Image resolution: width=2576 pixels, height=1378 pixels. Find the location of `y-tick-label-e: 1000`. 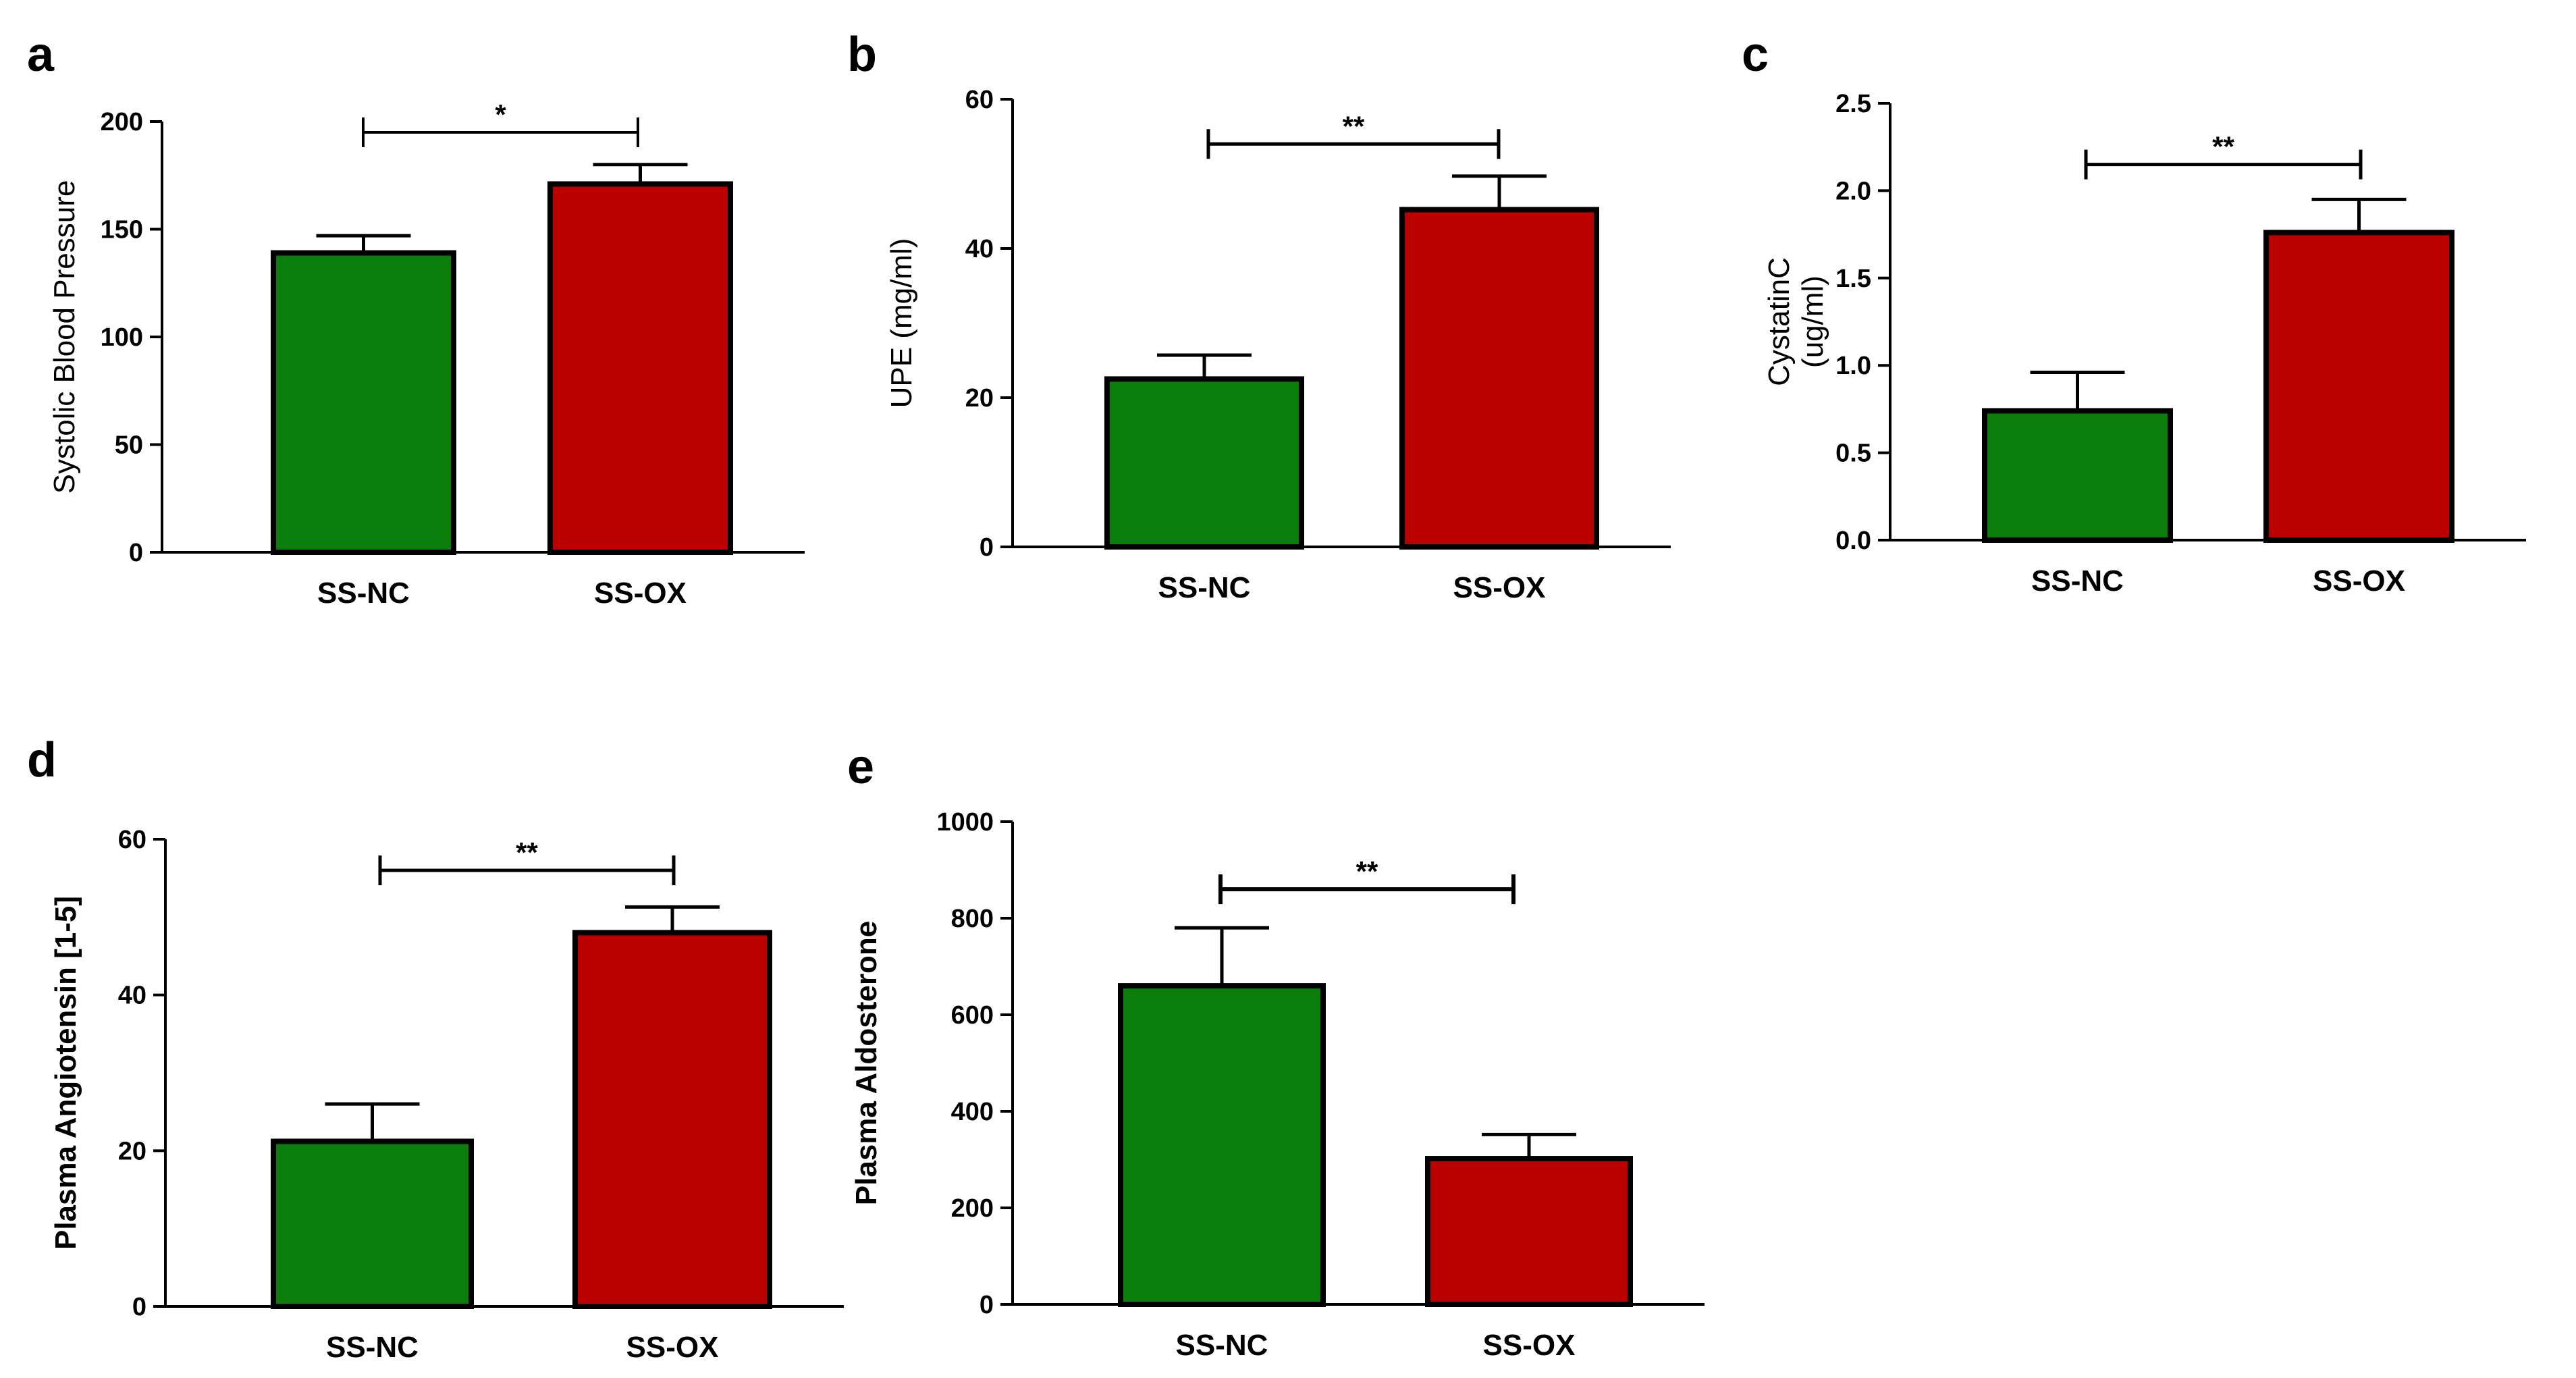

y-tick-label-e: 1000 is located at coordinates (965, 822).